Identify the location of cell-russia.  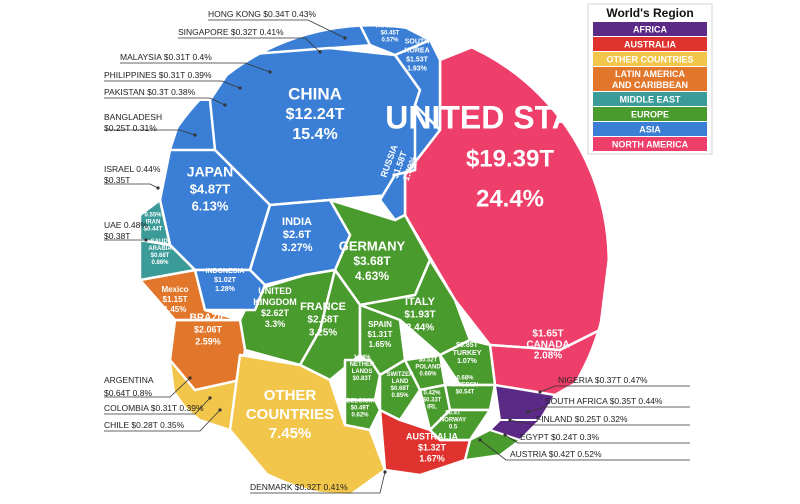
(410, 162).